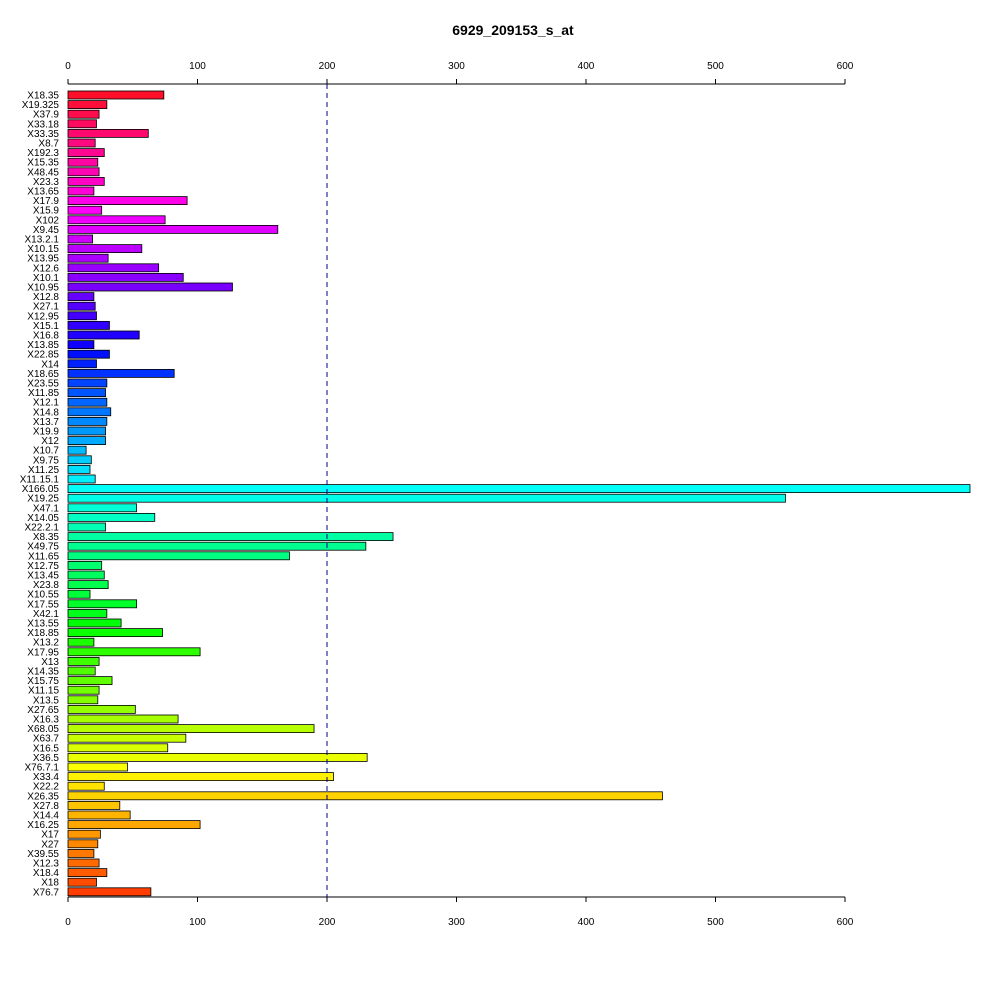 This screenshot has width=1000, height=1000. What do you see at coordinates (50, 441) in the screenshot?
I see `category-label: X12` at bounding box center [50, 441].